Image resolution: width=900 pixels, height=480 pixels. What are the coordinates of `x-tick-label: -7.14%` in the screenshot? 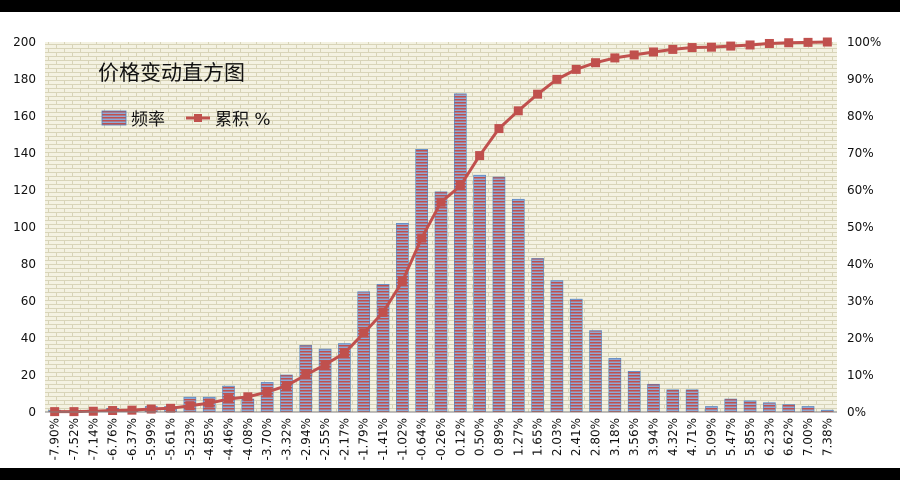 It's located at (93, 439).